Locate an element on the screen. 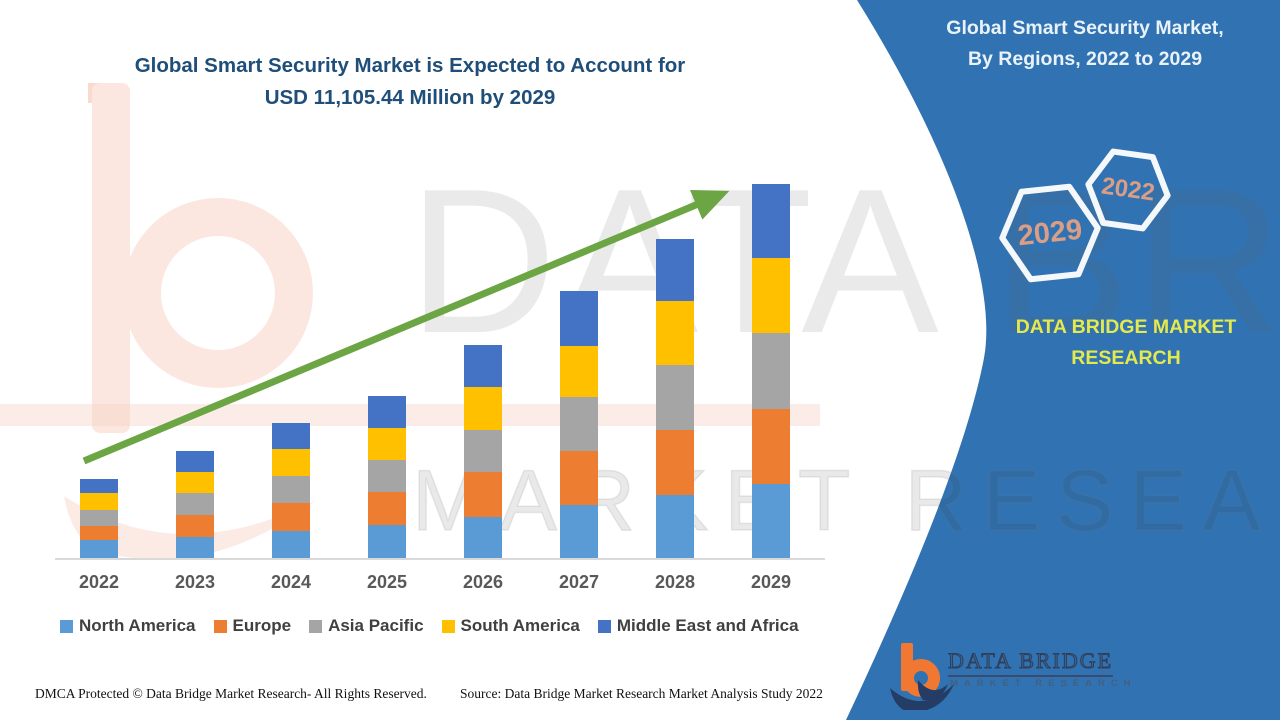  bar-segment-2026-middle-east-and-africa is located at coordinates (483, 366).